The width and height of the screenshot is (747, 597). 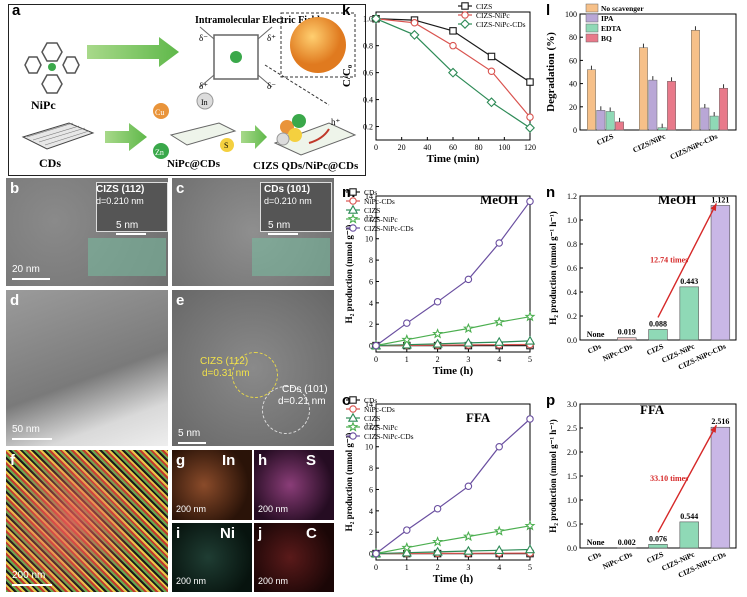 I want to click on eds-f-scale: 200 nm, so click(x=29, y=575).